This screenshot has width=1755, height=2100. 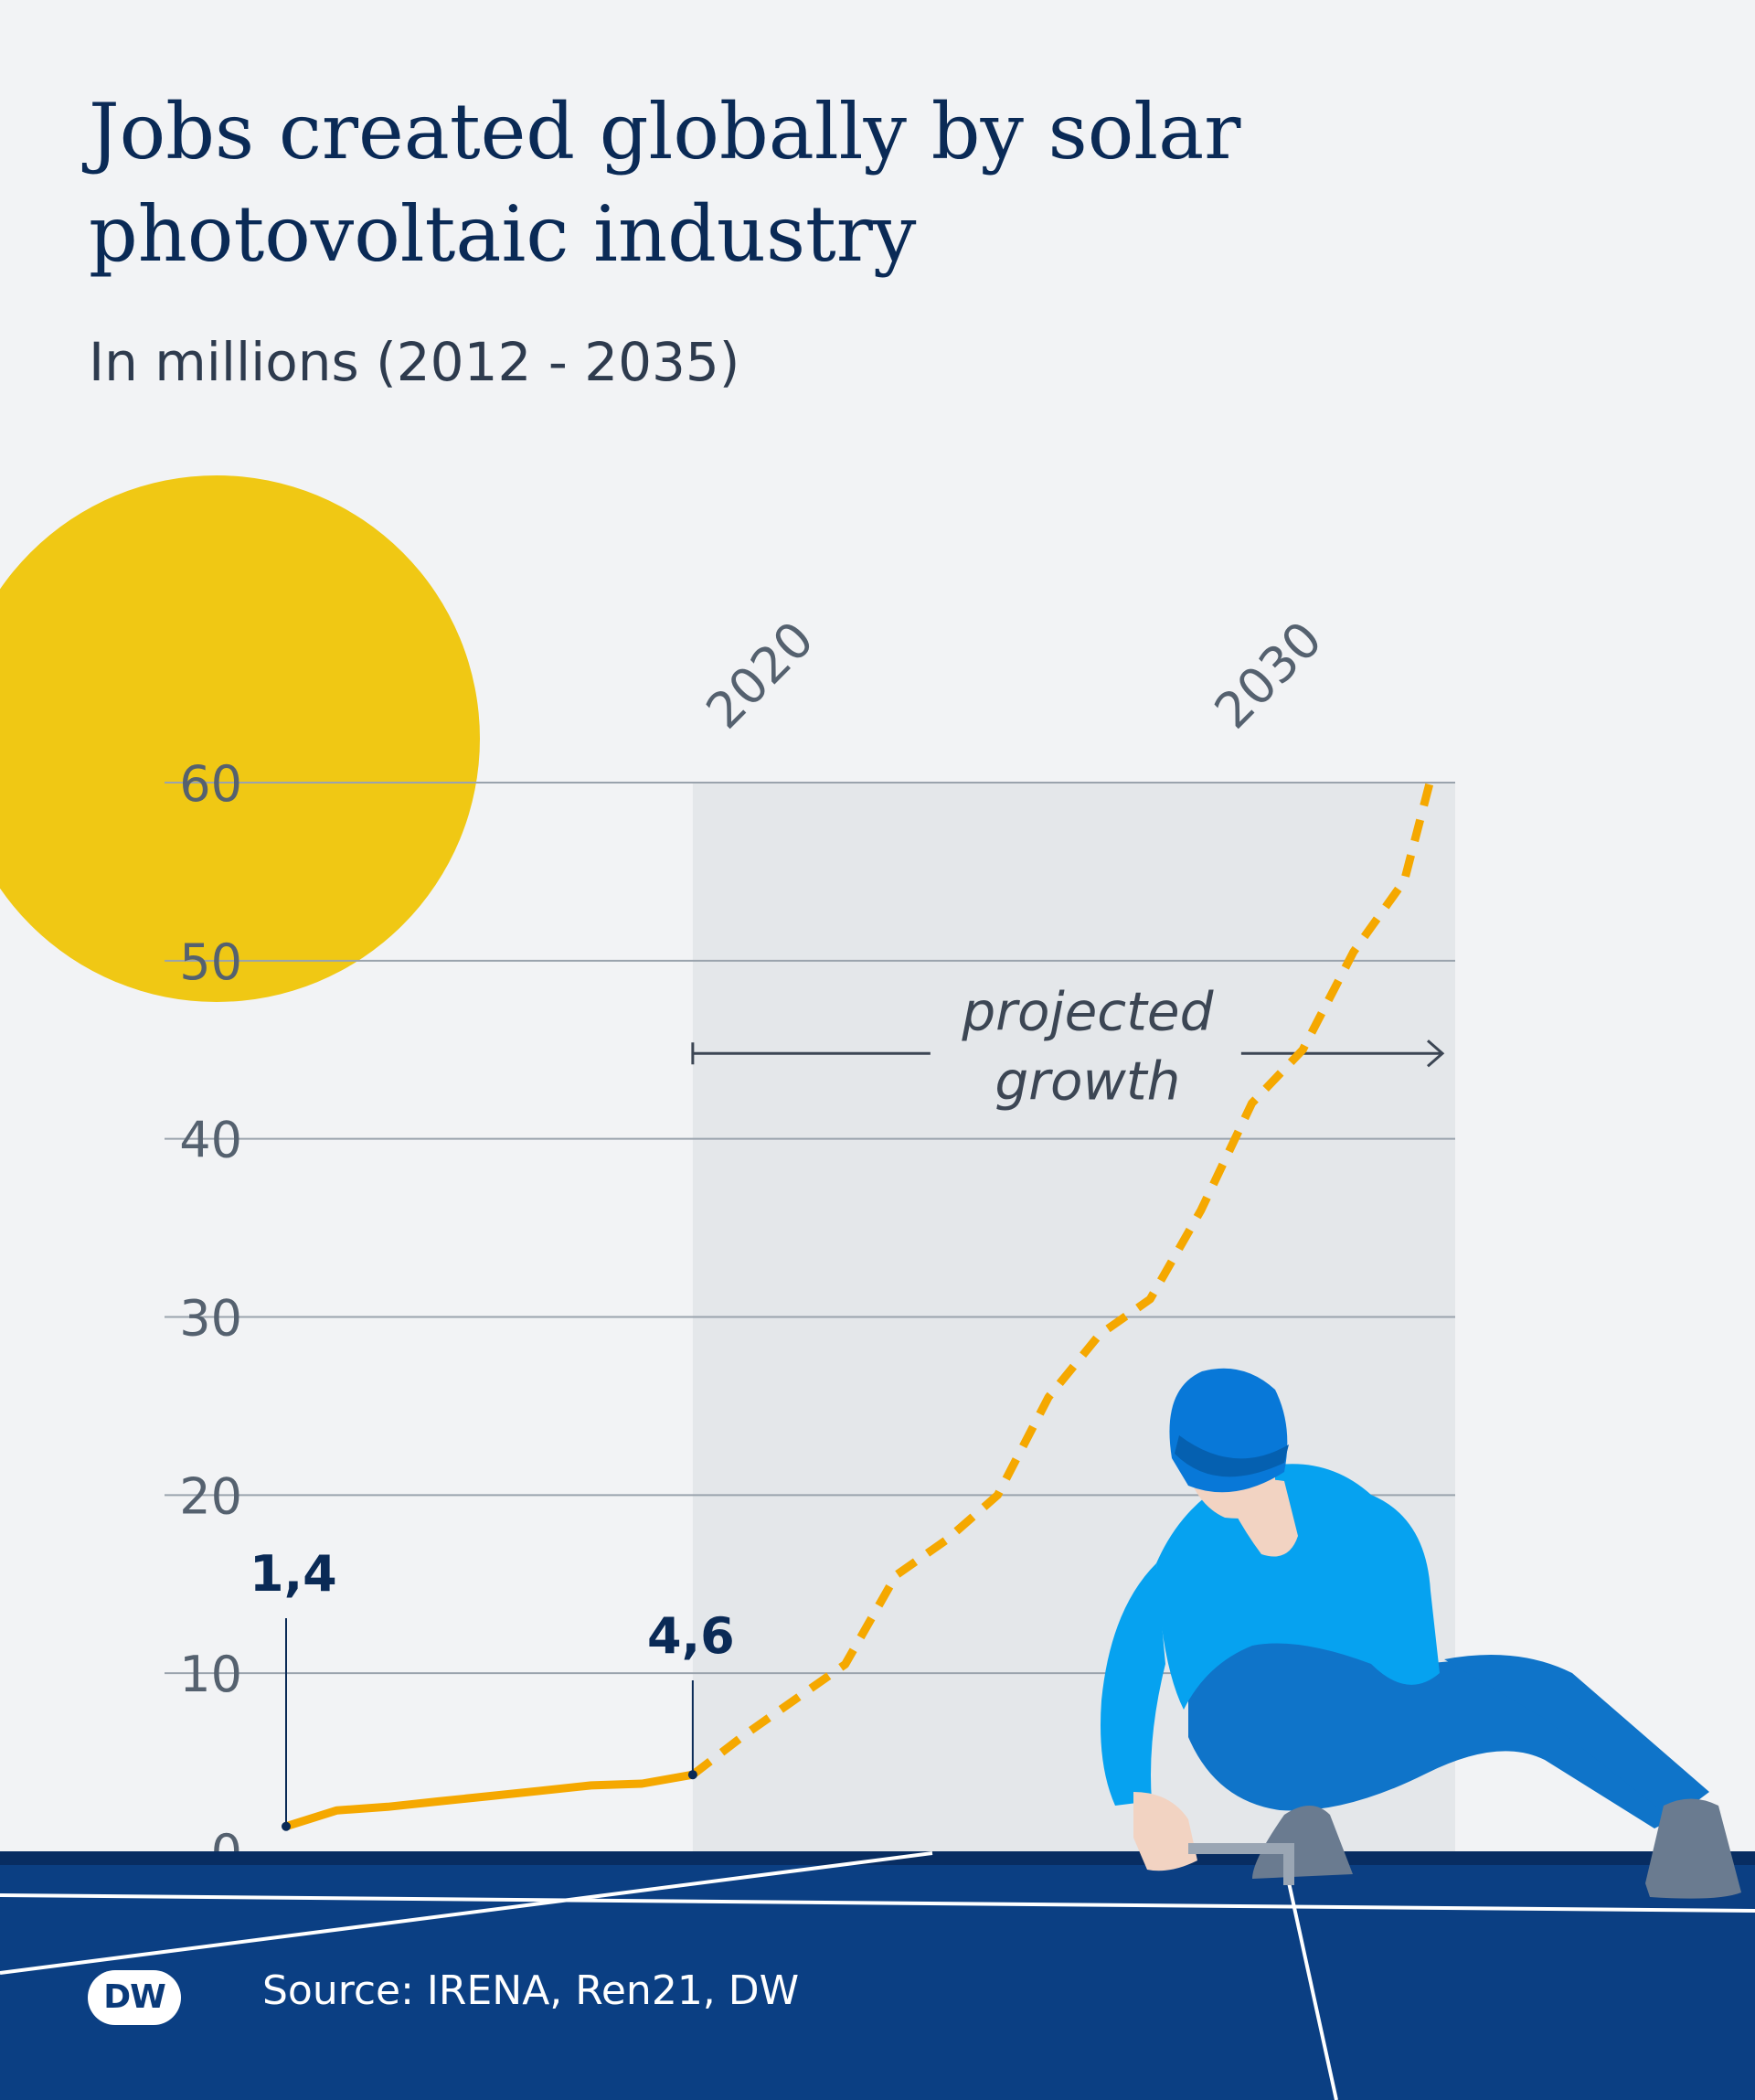 I want to click on panel-line-vertical, so click(x=1312, y=1986).